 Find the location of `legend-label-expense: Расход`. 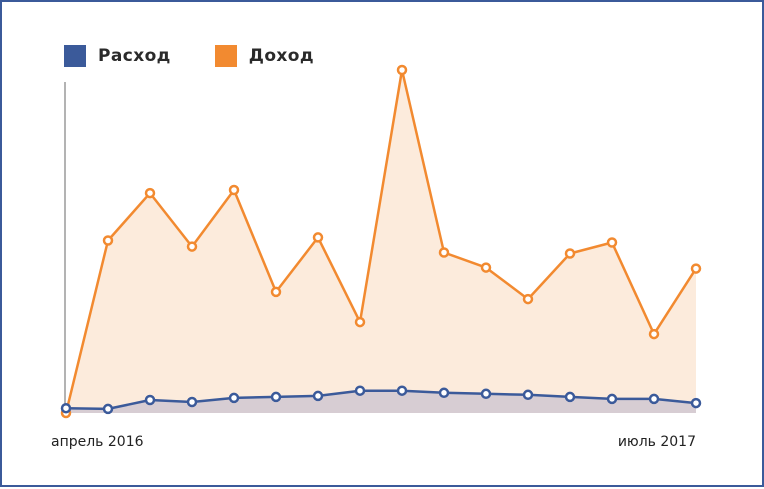

legend-label-expense: Расход is located at coordinates (134, 56).